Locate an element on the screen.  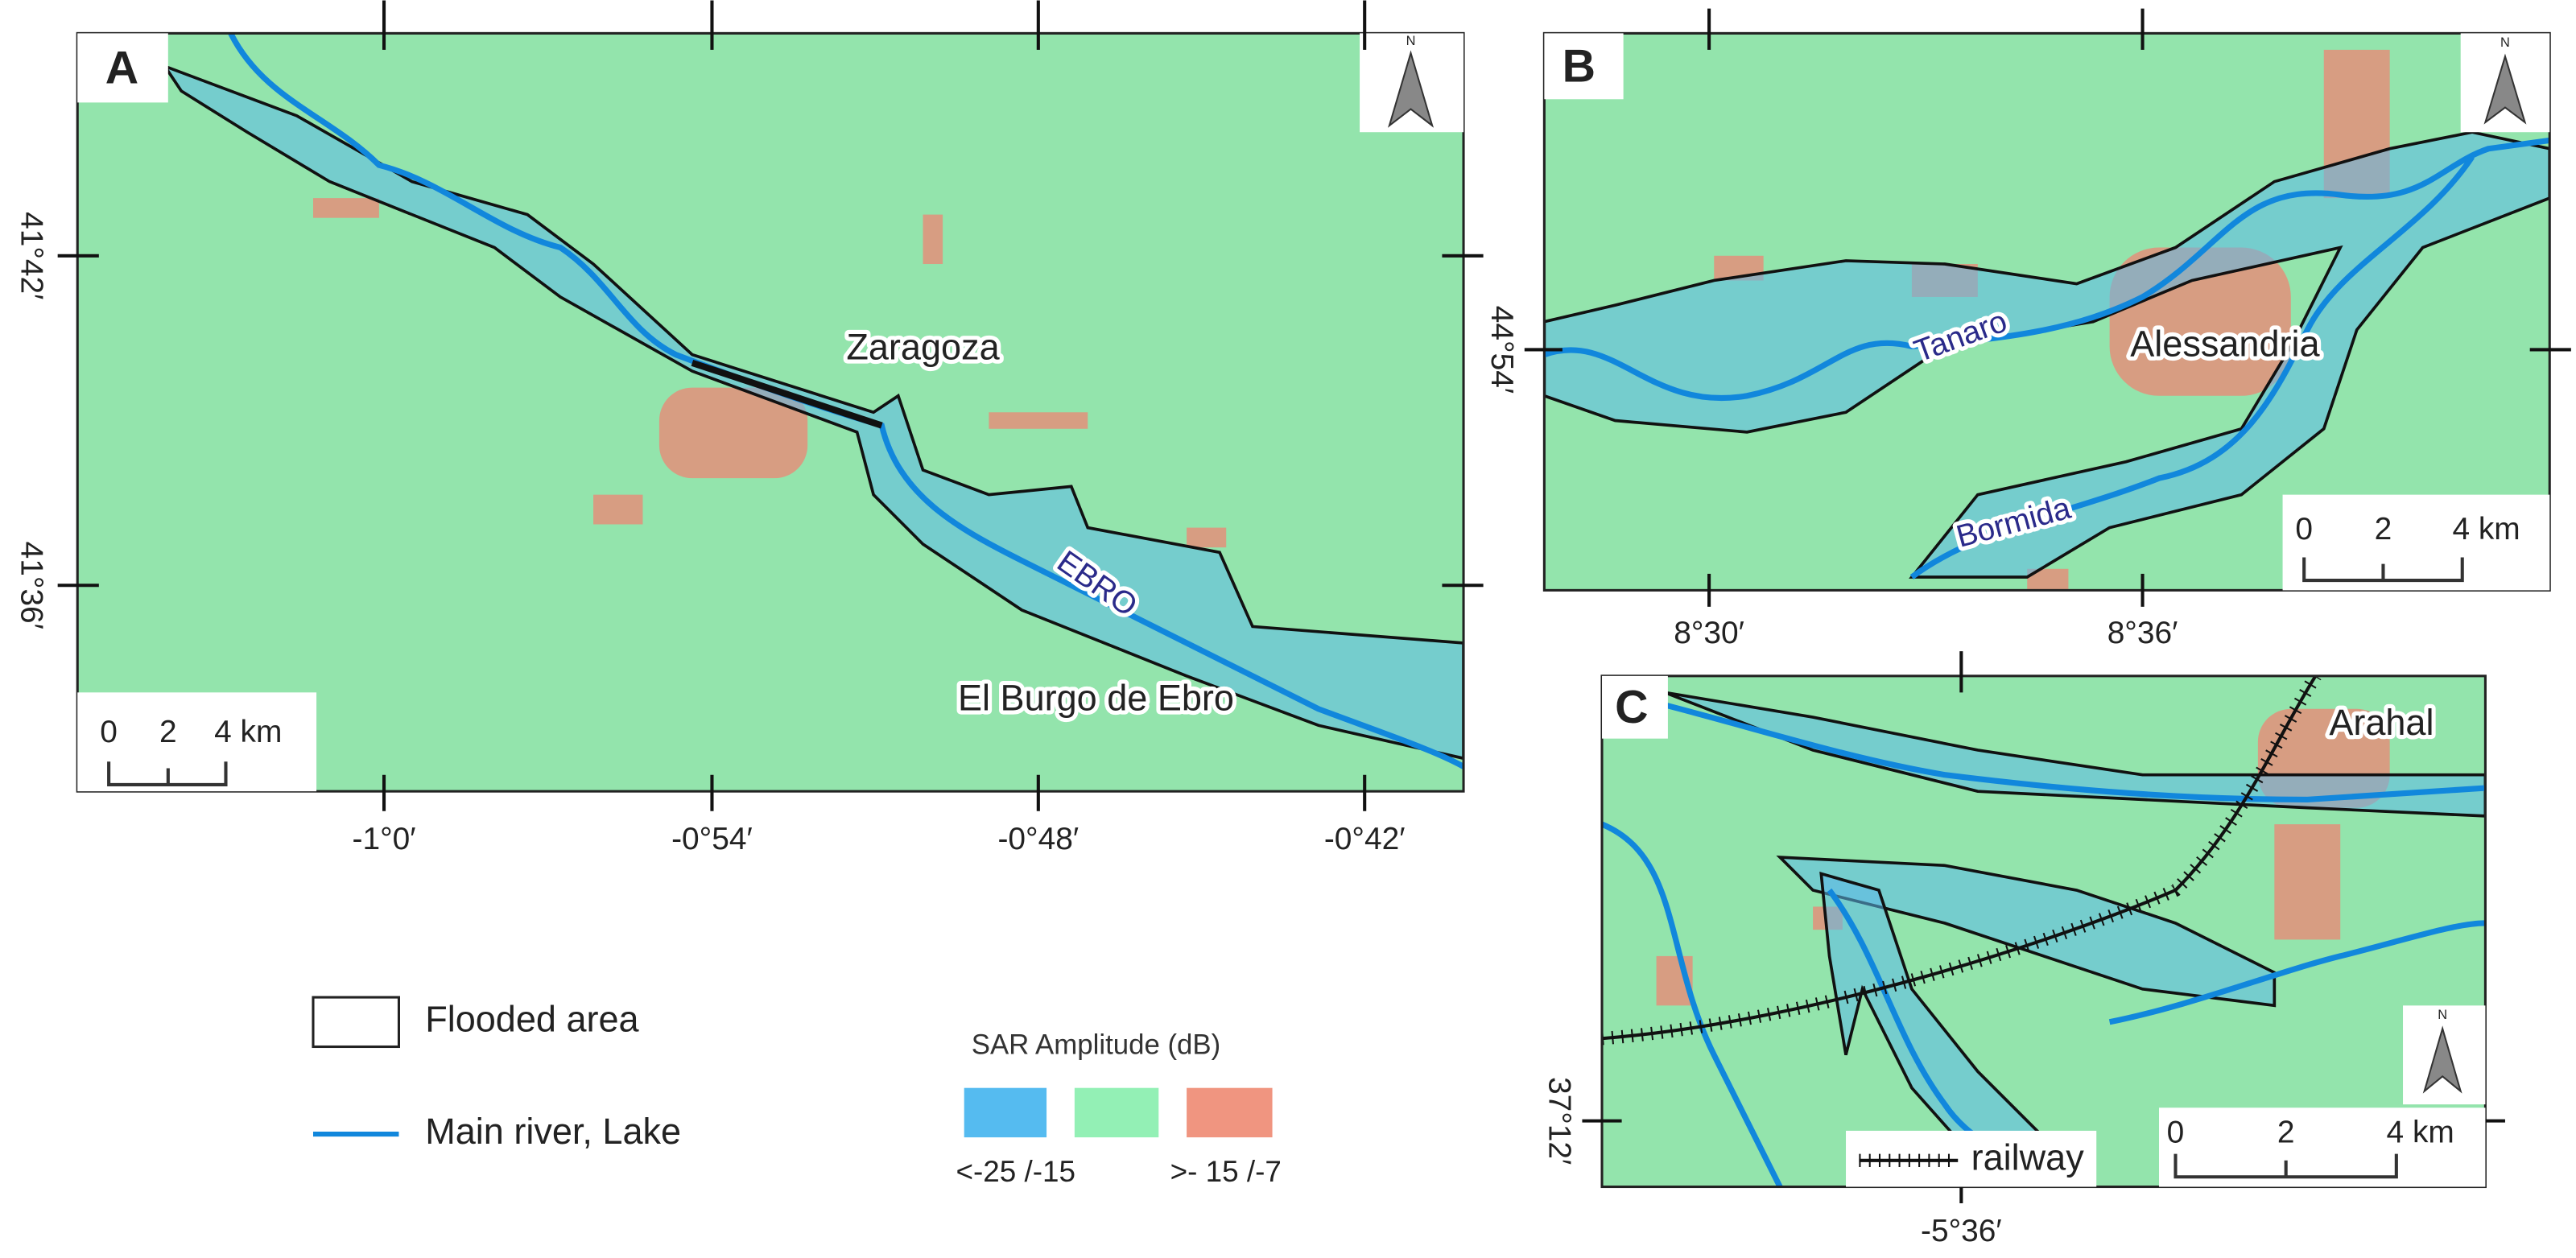
place-label: Alessandria is located at coordinates (2225, 343).